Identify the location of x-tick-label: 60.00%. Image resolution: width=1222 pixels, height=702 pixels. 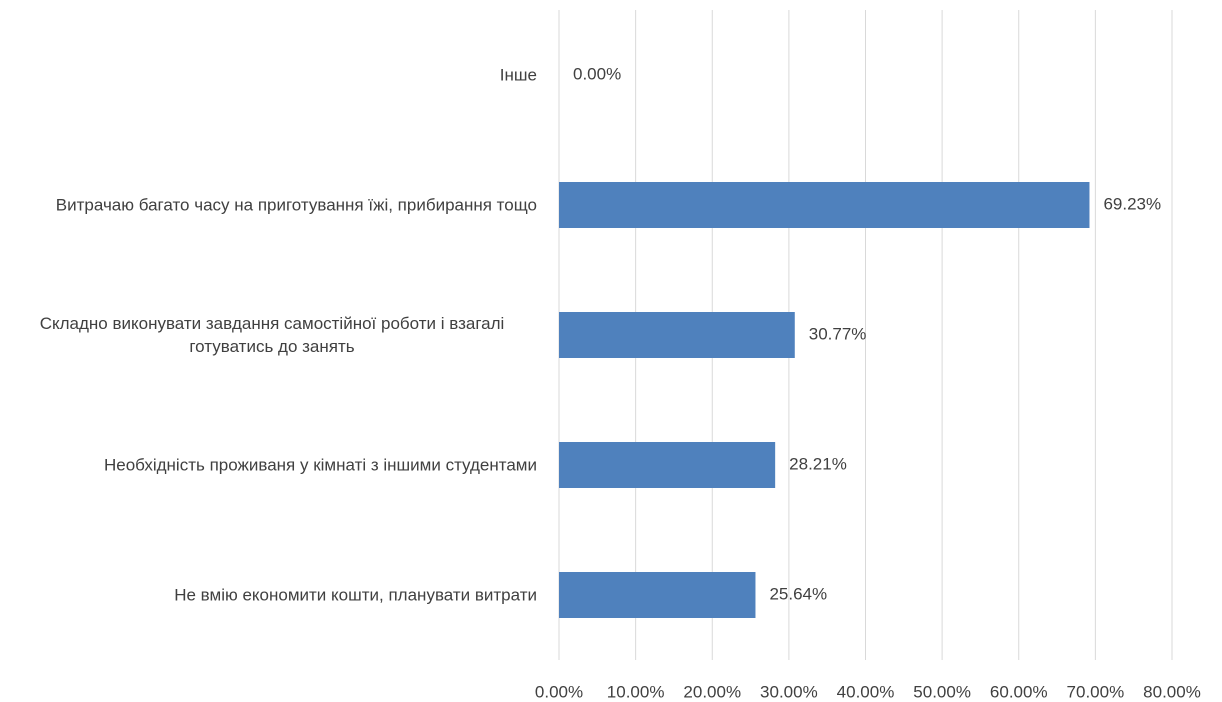
(1019, 691).